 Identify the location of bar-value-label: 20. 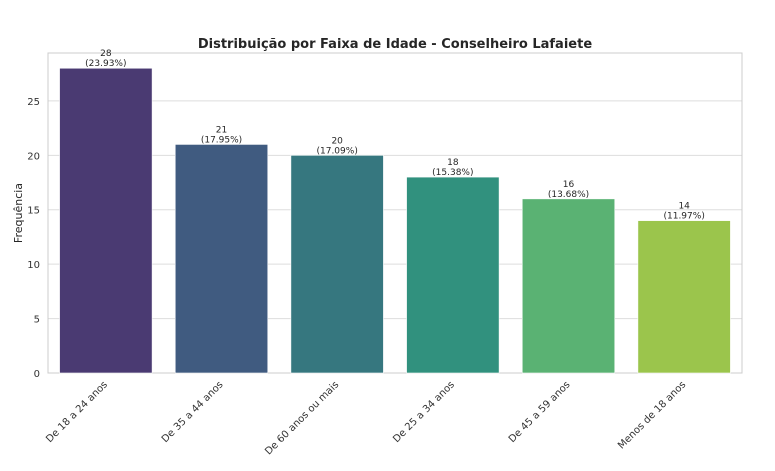
(337, 141).